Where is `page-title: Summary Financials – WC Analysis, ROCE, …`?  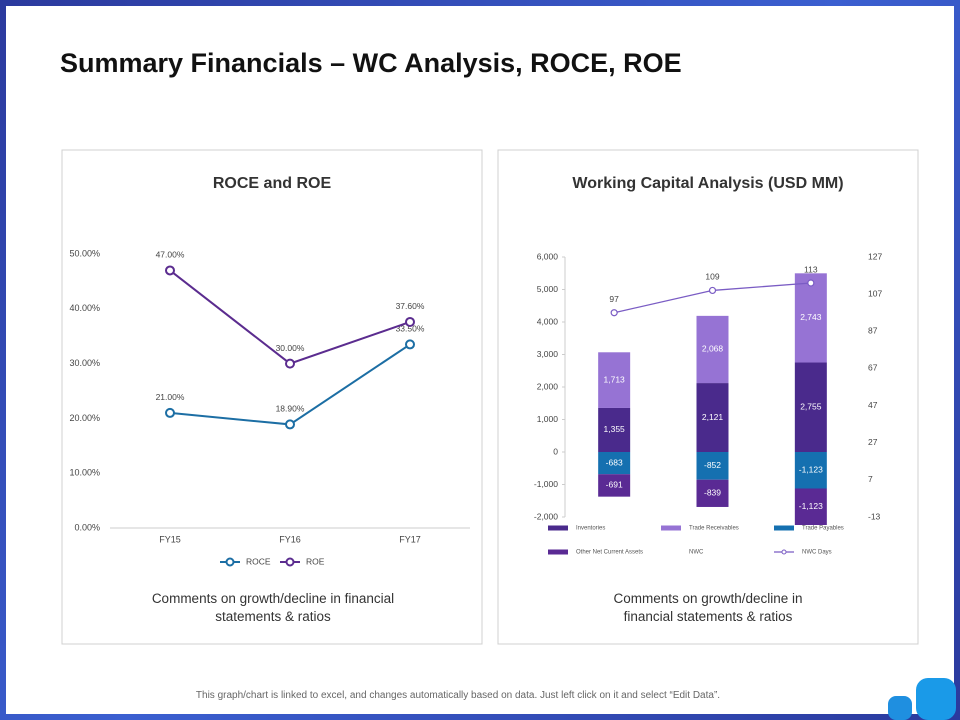
page-title: Summary Financials – WC Analysis, ROCE, … is located at coordinates (371, 63).